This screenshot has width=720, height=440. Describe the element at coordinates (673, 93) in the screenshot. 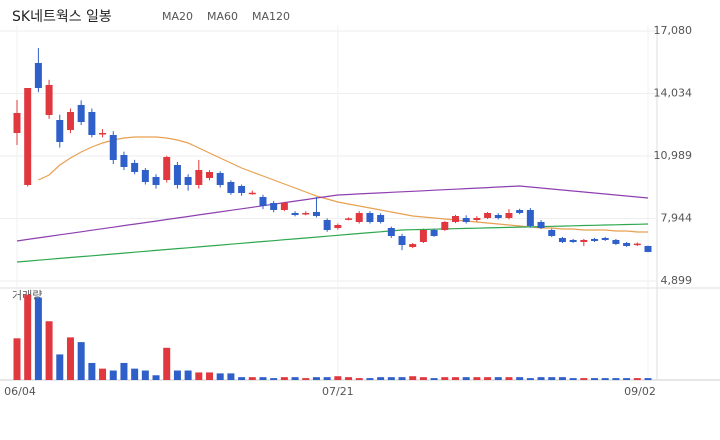

I see `y-tick-label: 14,034` at that location.